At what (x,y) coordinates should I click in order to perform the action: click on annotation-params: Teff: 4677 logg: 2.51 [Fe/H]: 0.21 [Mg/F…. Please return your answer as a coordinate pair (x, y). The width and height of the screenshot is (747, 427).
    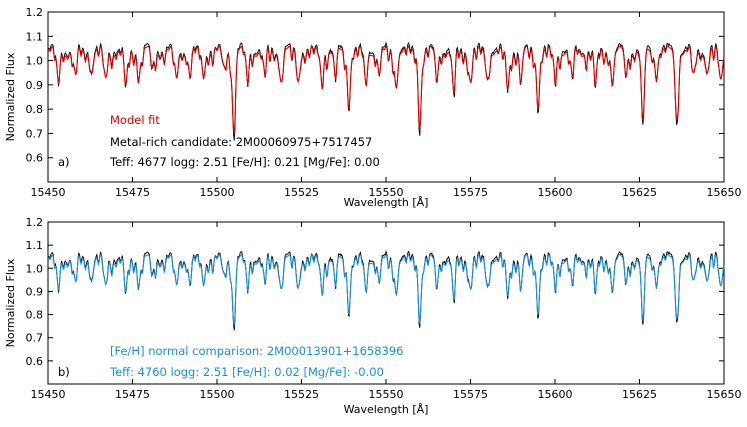
    Looking at the image, I should click on (244, 162).